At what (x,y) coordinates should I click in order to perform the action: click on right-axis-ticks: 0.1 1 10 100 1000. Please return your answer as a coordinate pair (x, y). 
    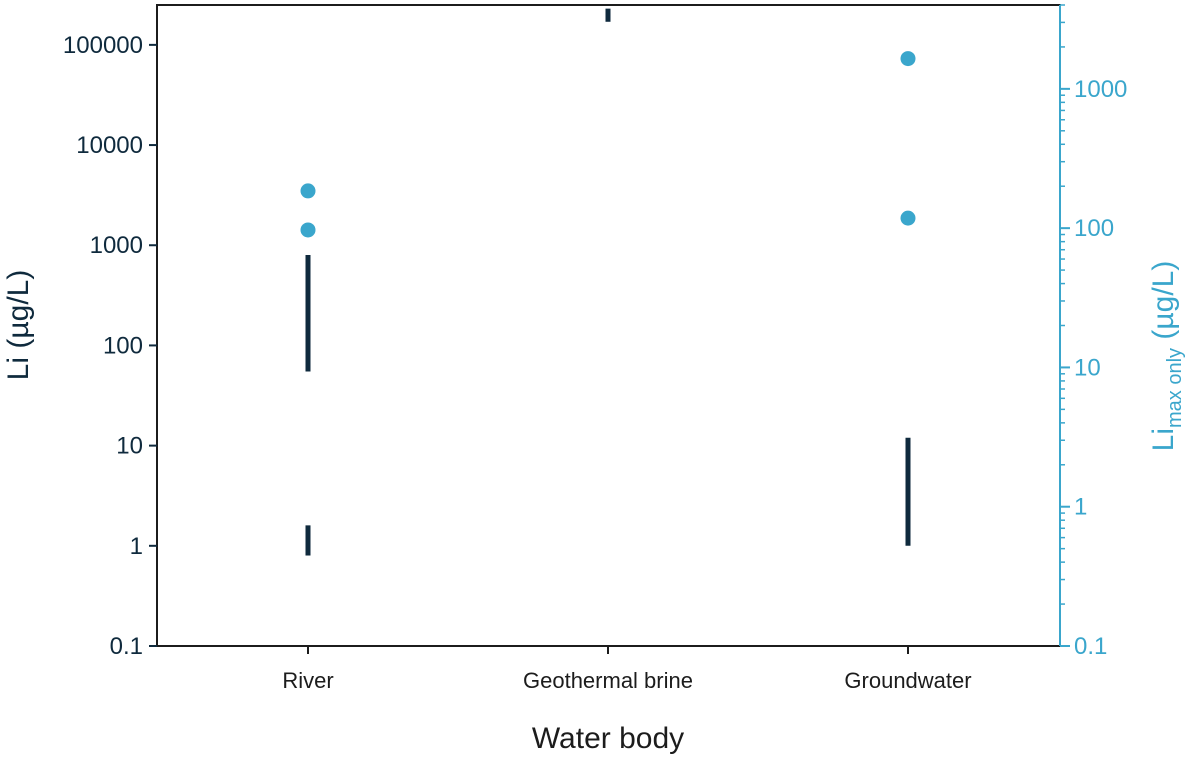
    Looking at the image, I should click on (1093, 332).